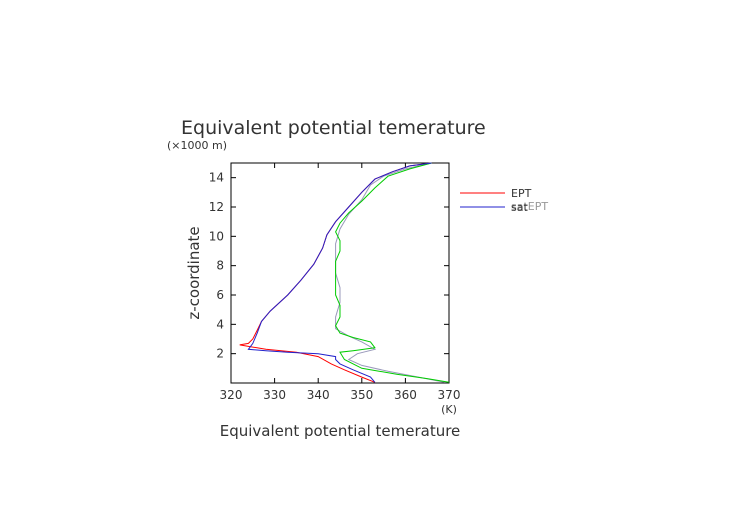  What do you see at coordinates (519, 207) in the screenshot?
I see `legend-label-sat: sat` at bounding box center [519, 207].